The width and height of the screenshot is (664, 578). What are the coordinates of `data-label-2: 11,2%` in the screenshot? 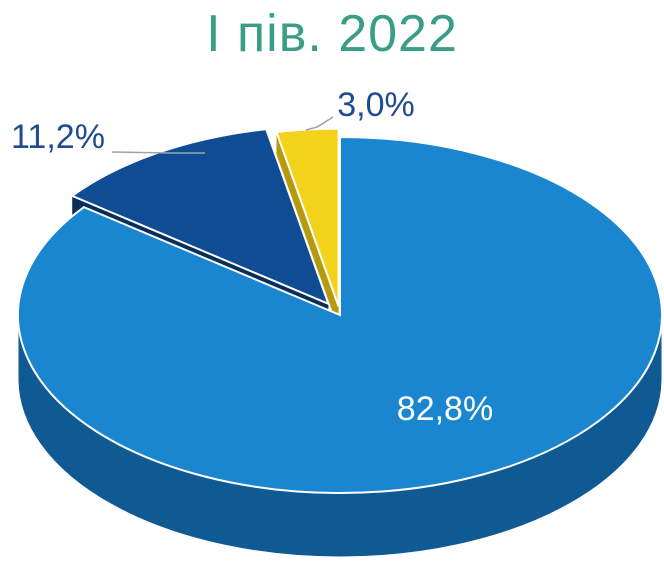 It's located at (58, 137).